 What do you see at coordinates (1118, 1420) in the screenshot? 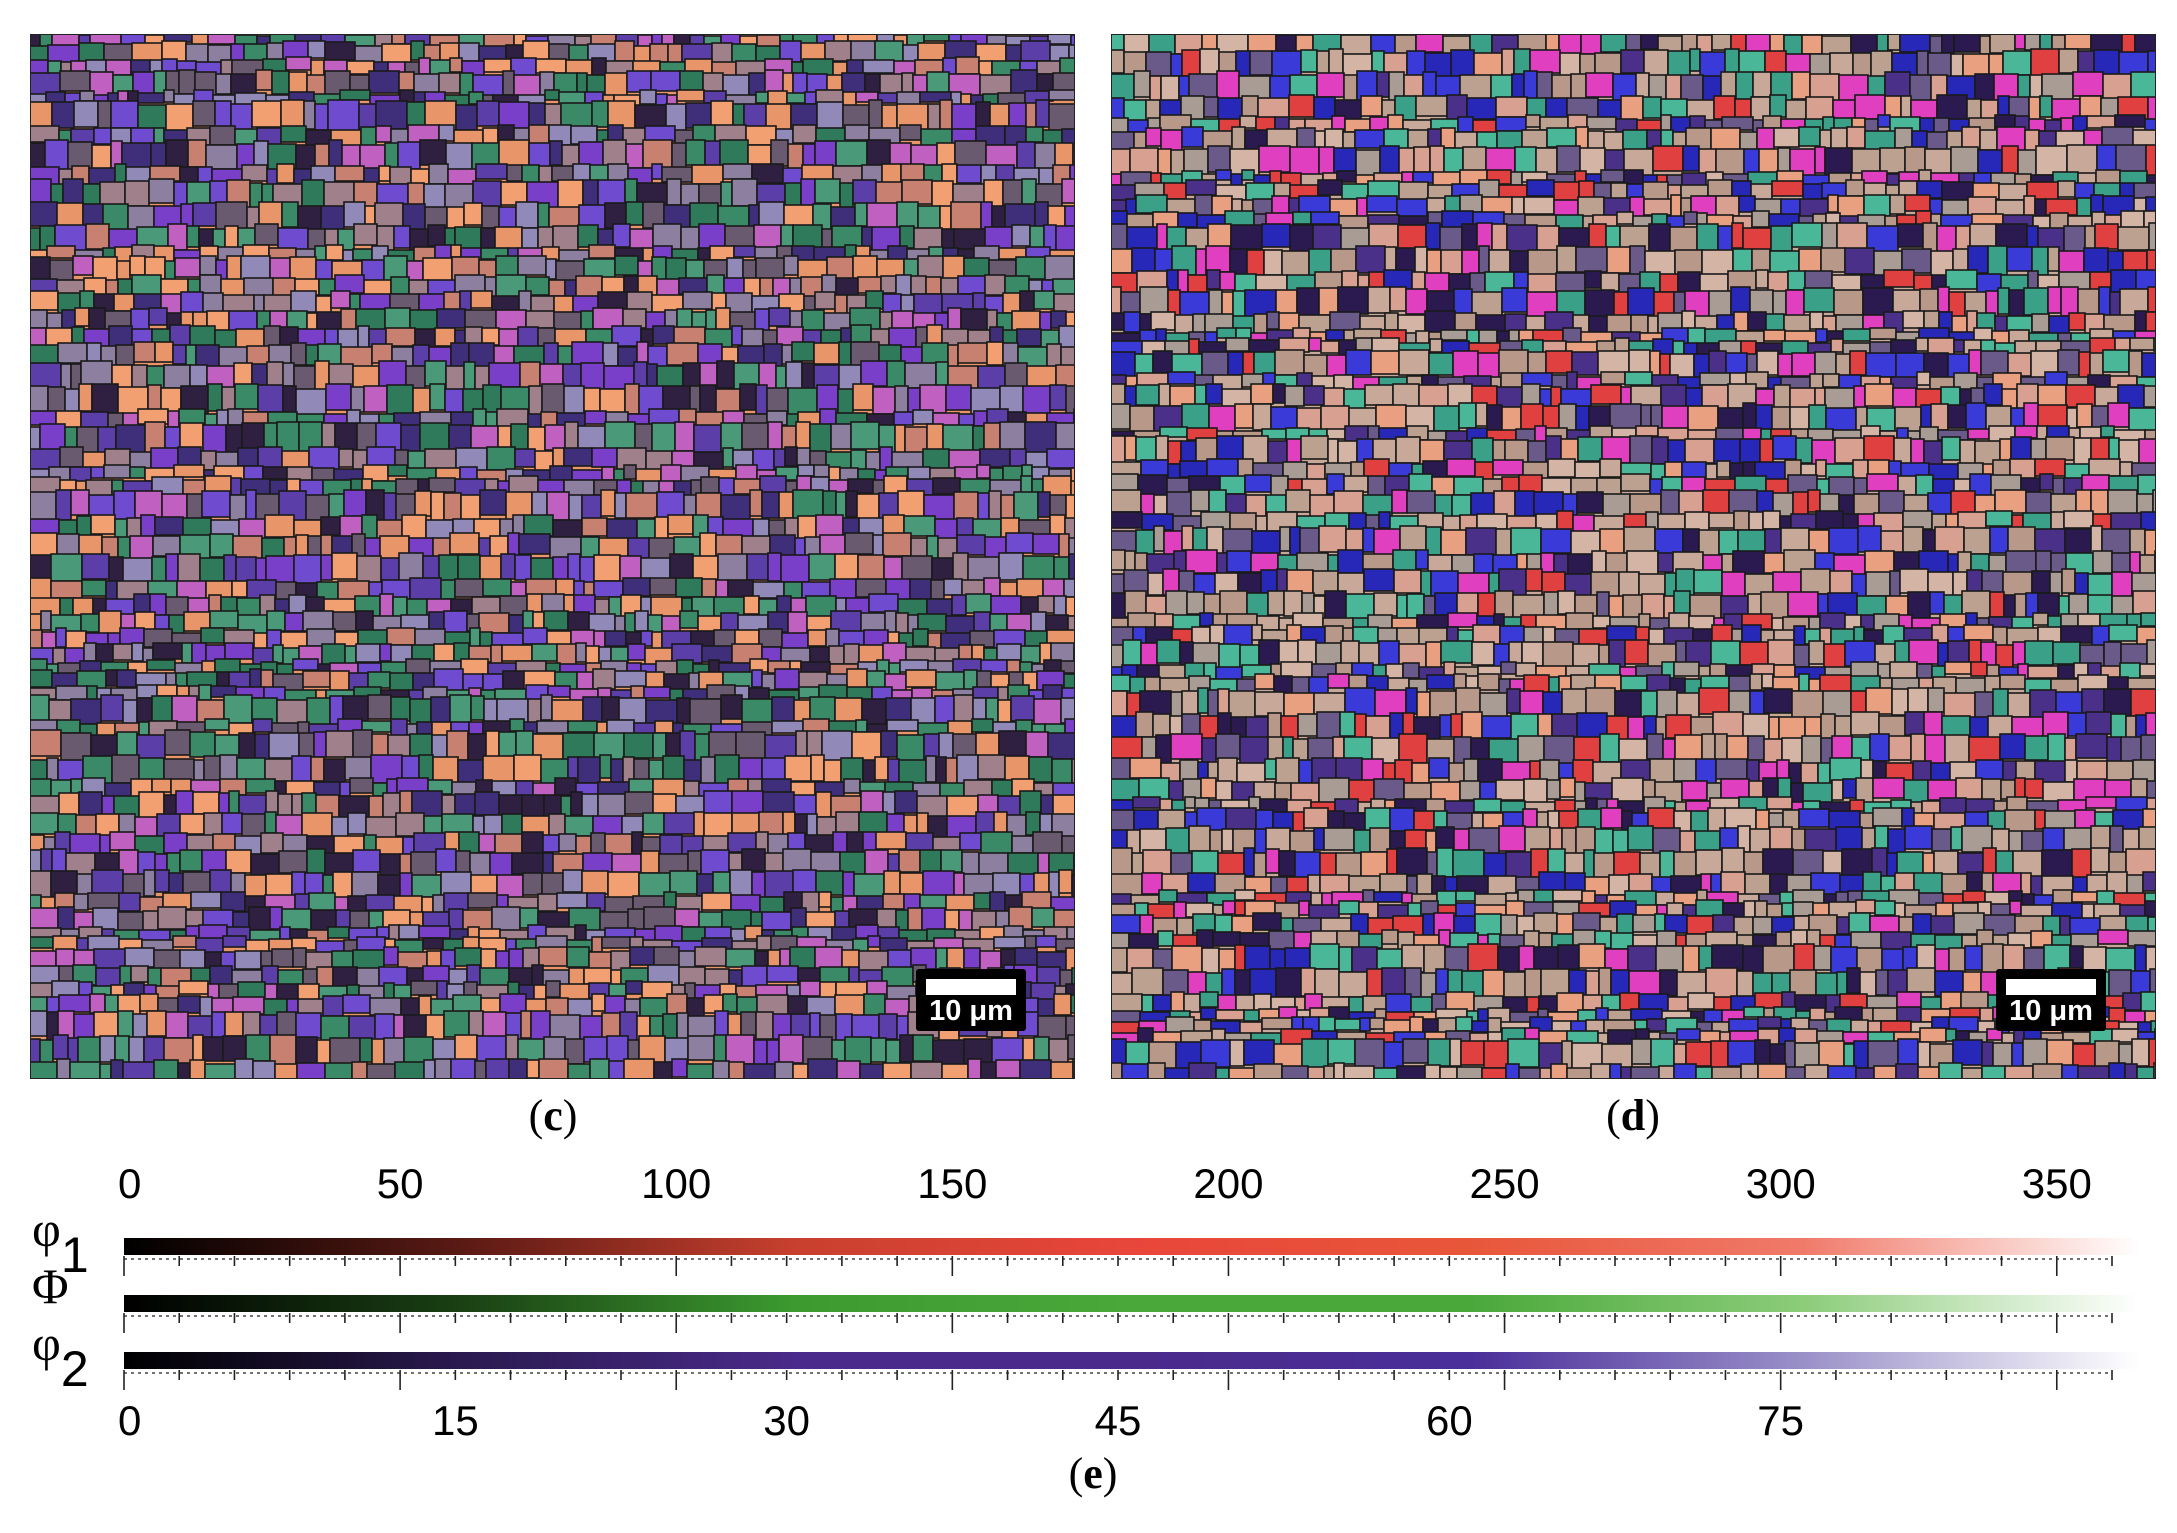
I see `bottom-tick-label: 45` at bounding box center [1118, 1420].